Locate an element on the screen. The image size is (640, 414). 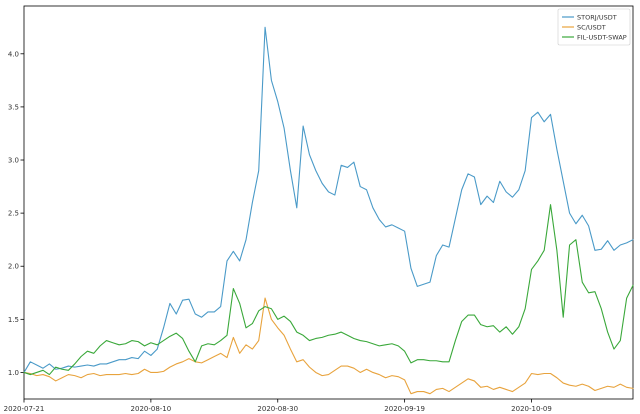
y-tick-label: 4.0 is located at coordinates (13, 54).